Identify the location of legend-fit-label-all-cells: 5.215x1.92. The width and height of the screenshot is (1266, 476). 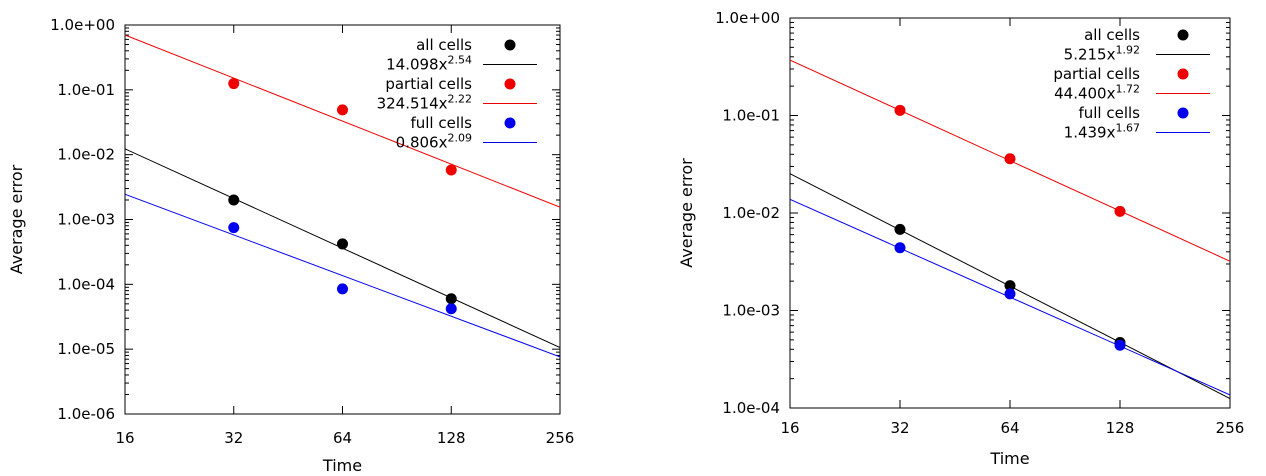
(1102, 54).